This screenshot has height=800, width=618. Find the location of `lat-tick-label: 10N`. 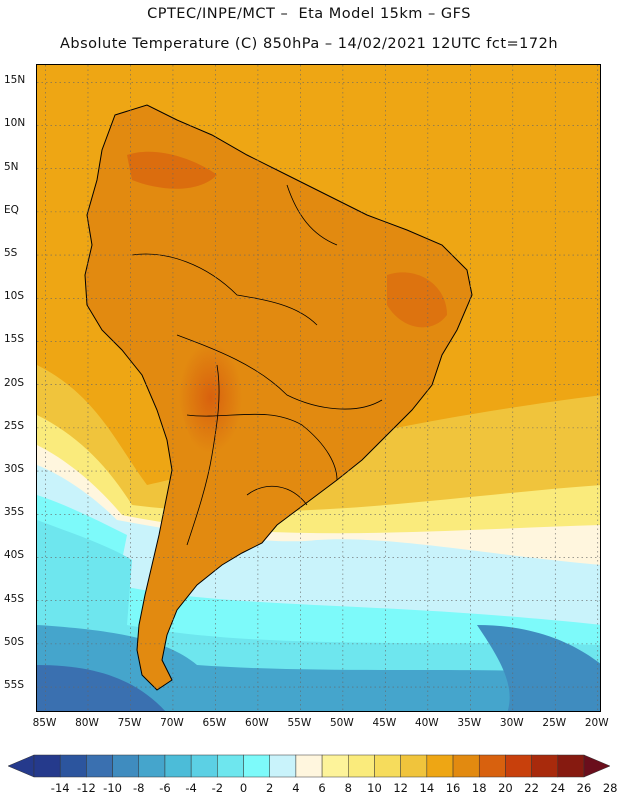

lat-tick-label: 10N is located at coordinates (15, 123).